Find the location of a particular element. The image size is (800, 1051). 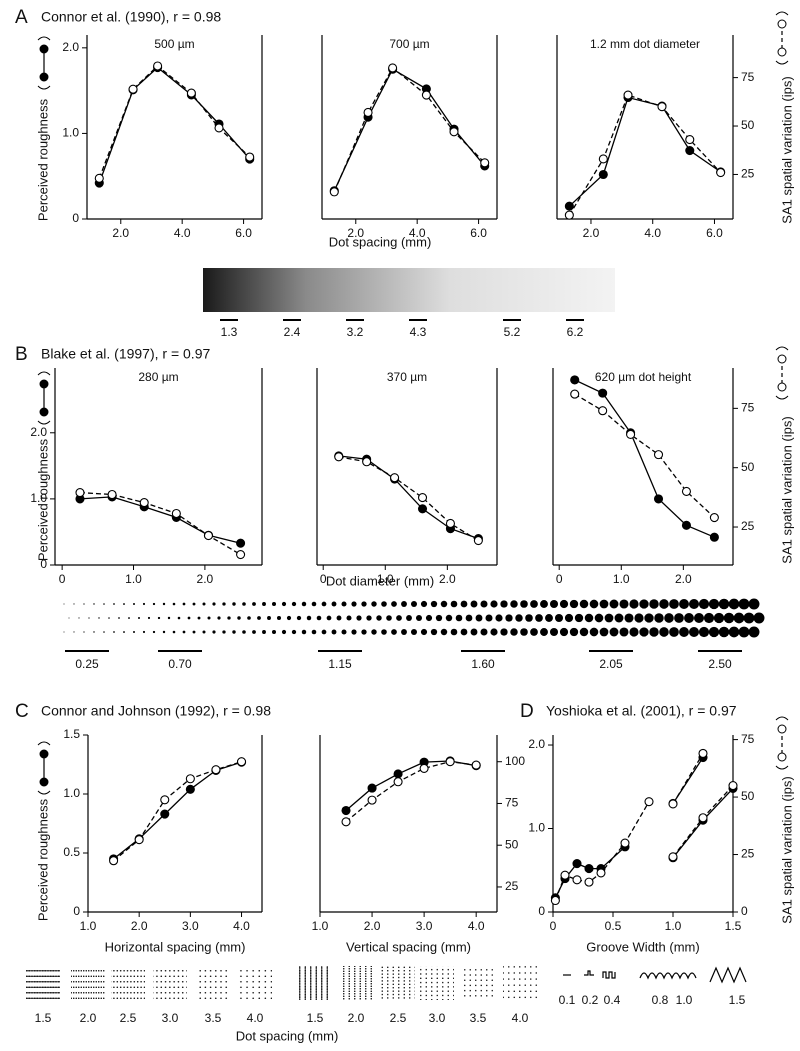

panel-heading: Blake et al. (1997), r = 0.97 is located at coordinates (125, 354).